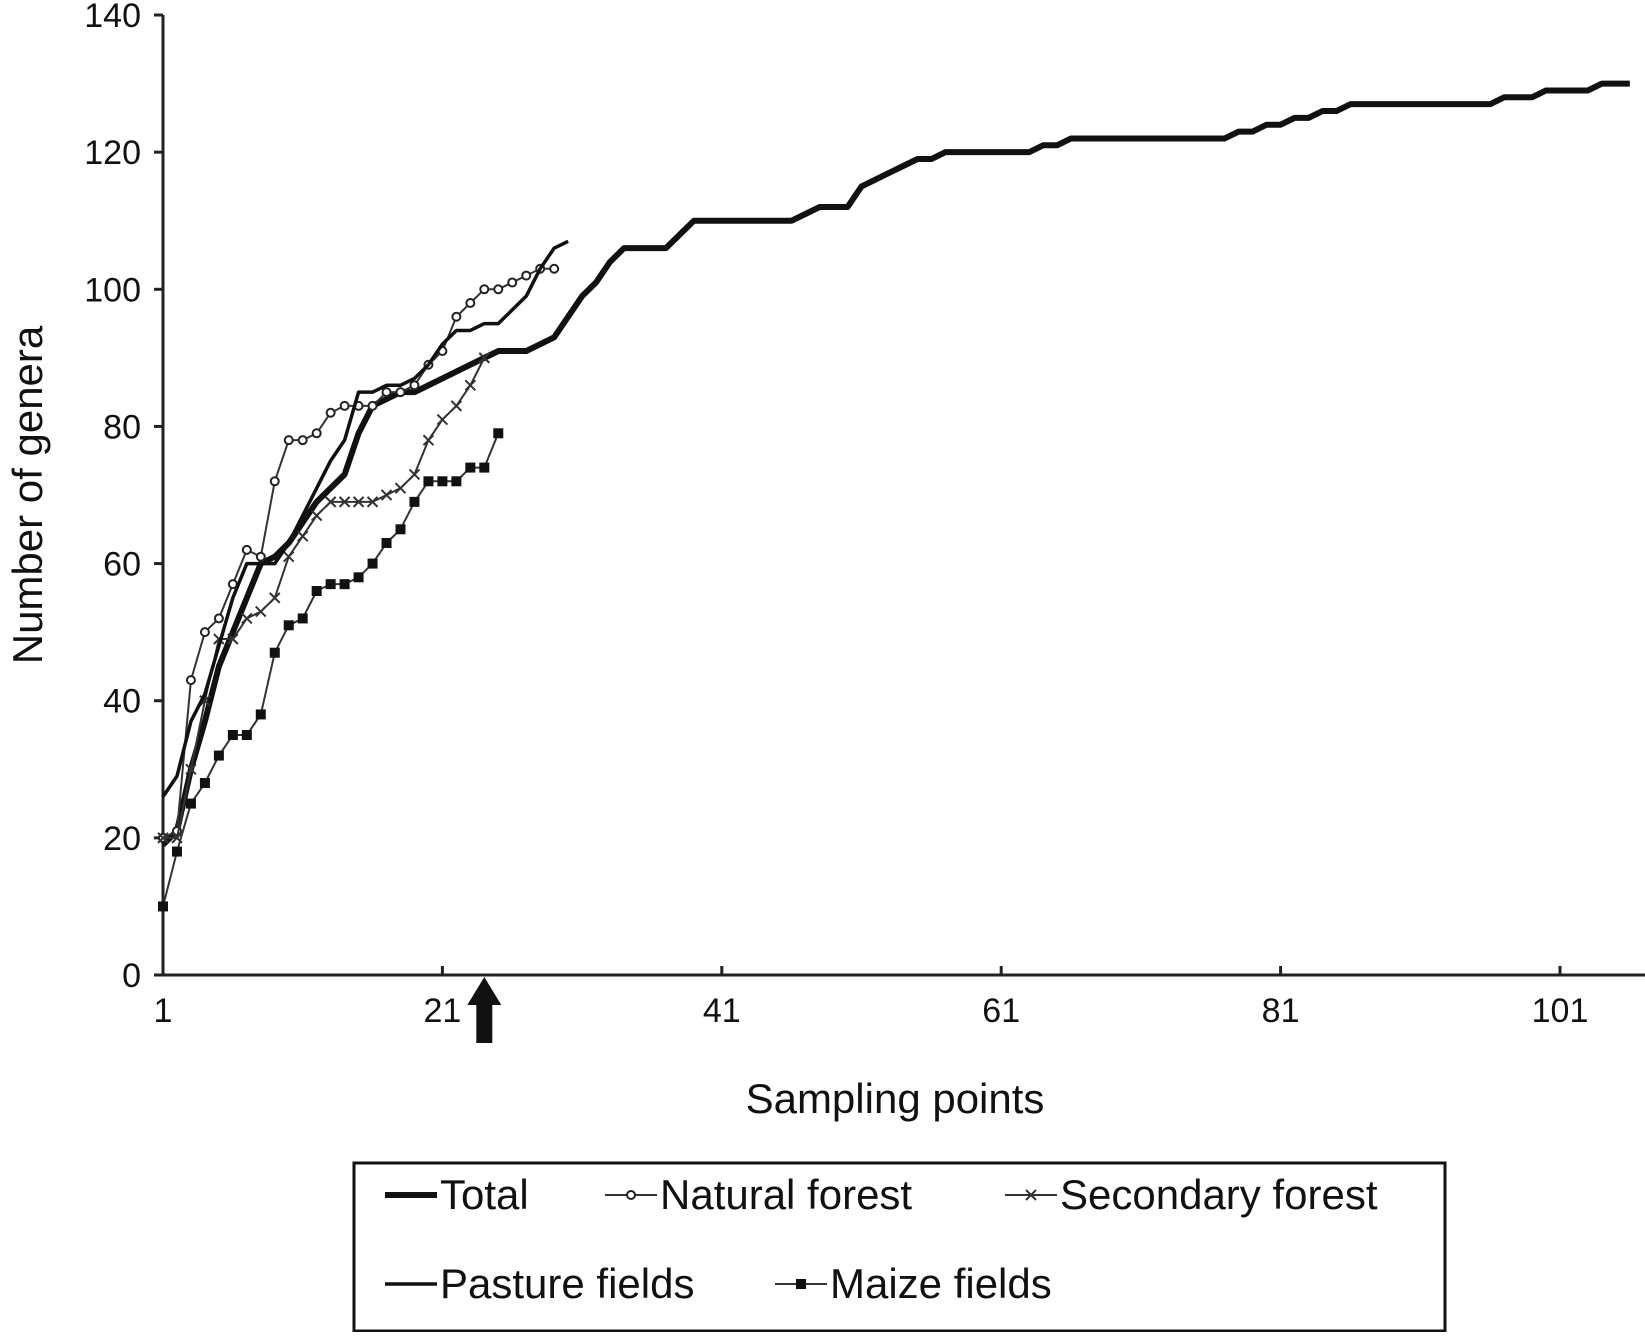 The width and height of the screenshot is (1645, 1337). Describe the element at coordinates (567, 1283) in the screenshot. I see `legend-label: Pasture fields` at that location.